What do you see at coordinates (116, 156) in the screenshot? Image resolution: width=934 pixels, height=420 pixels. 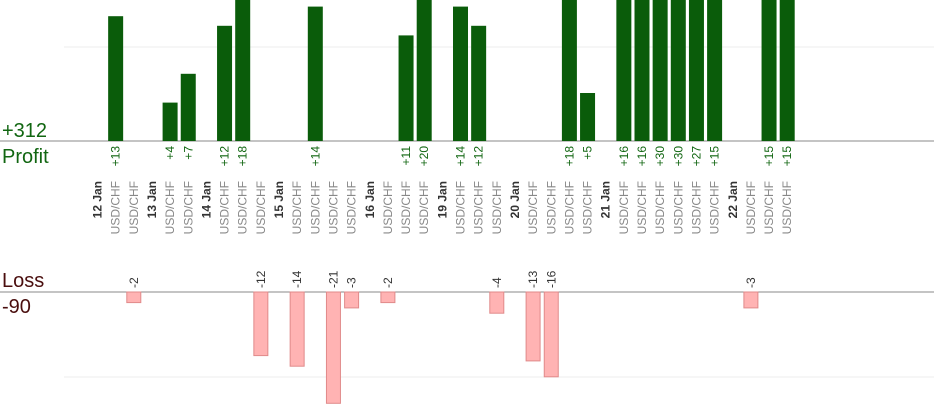 I see `profit-value-label: +13` at bounding box center [116, 156].